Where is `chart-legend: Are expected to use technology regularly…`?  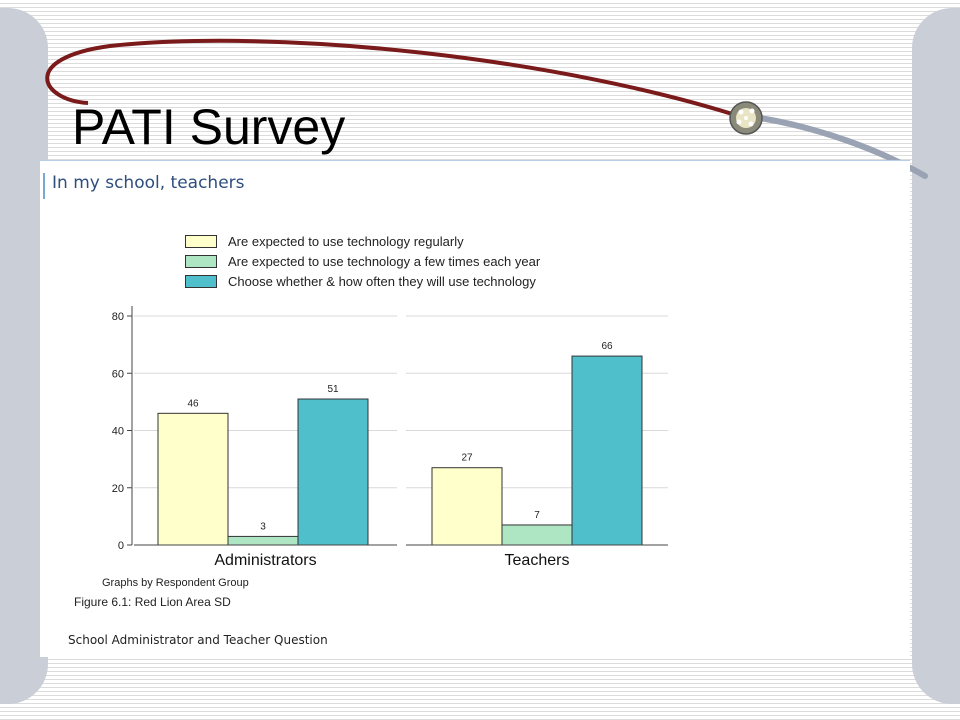
chart-legend: Are expected to use technology regularly… is located at coordinates (362, 261).